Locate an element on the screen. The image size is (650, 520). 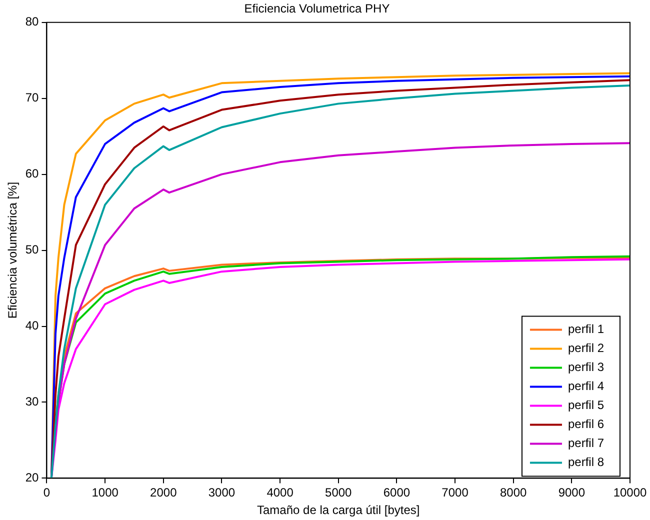
y-tick-label: 70 is located at coordinates (32, 97).